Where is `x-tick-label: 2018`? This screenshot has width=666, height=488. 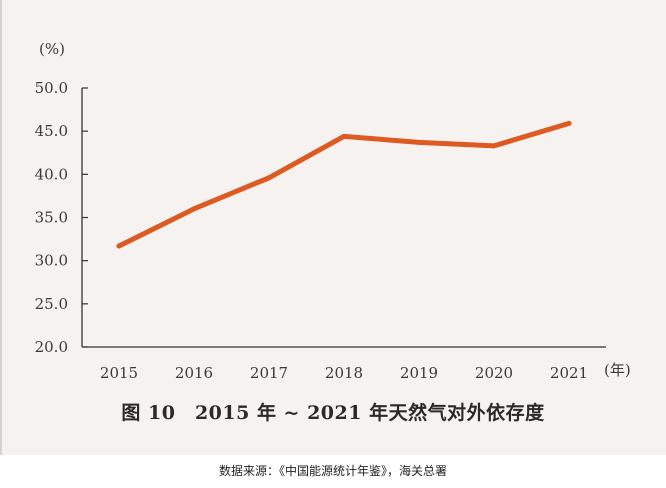 x-tick-label: 2018 is located at coordinates (344, 373).